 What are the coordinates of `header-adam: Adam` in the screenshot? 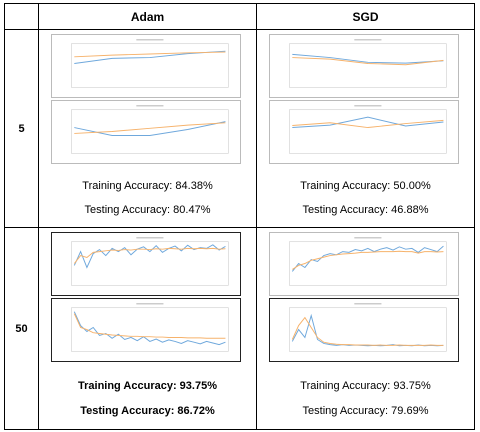 It's located at (147, 16).